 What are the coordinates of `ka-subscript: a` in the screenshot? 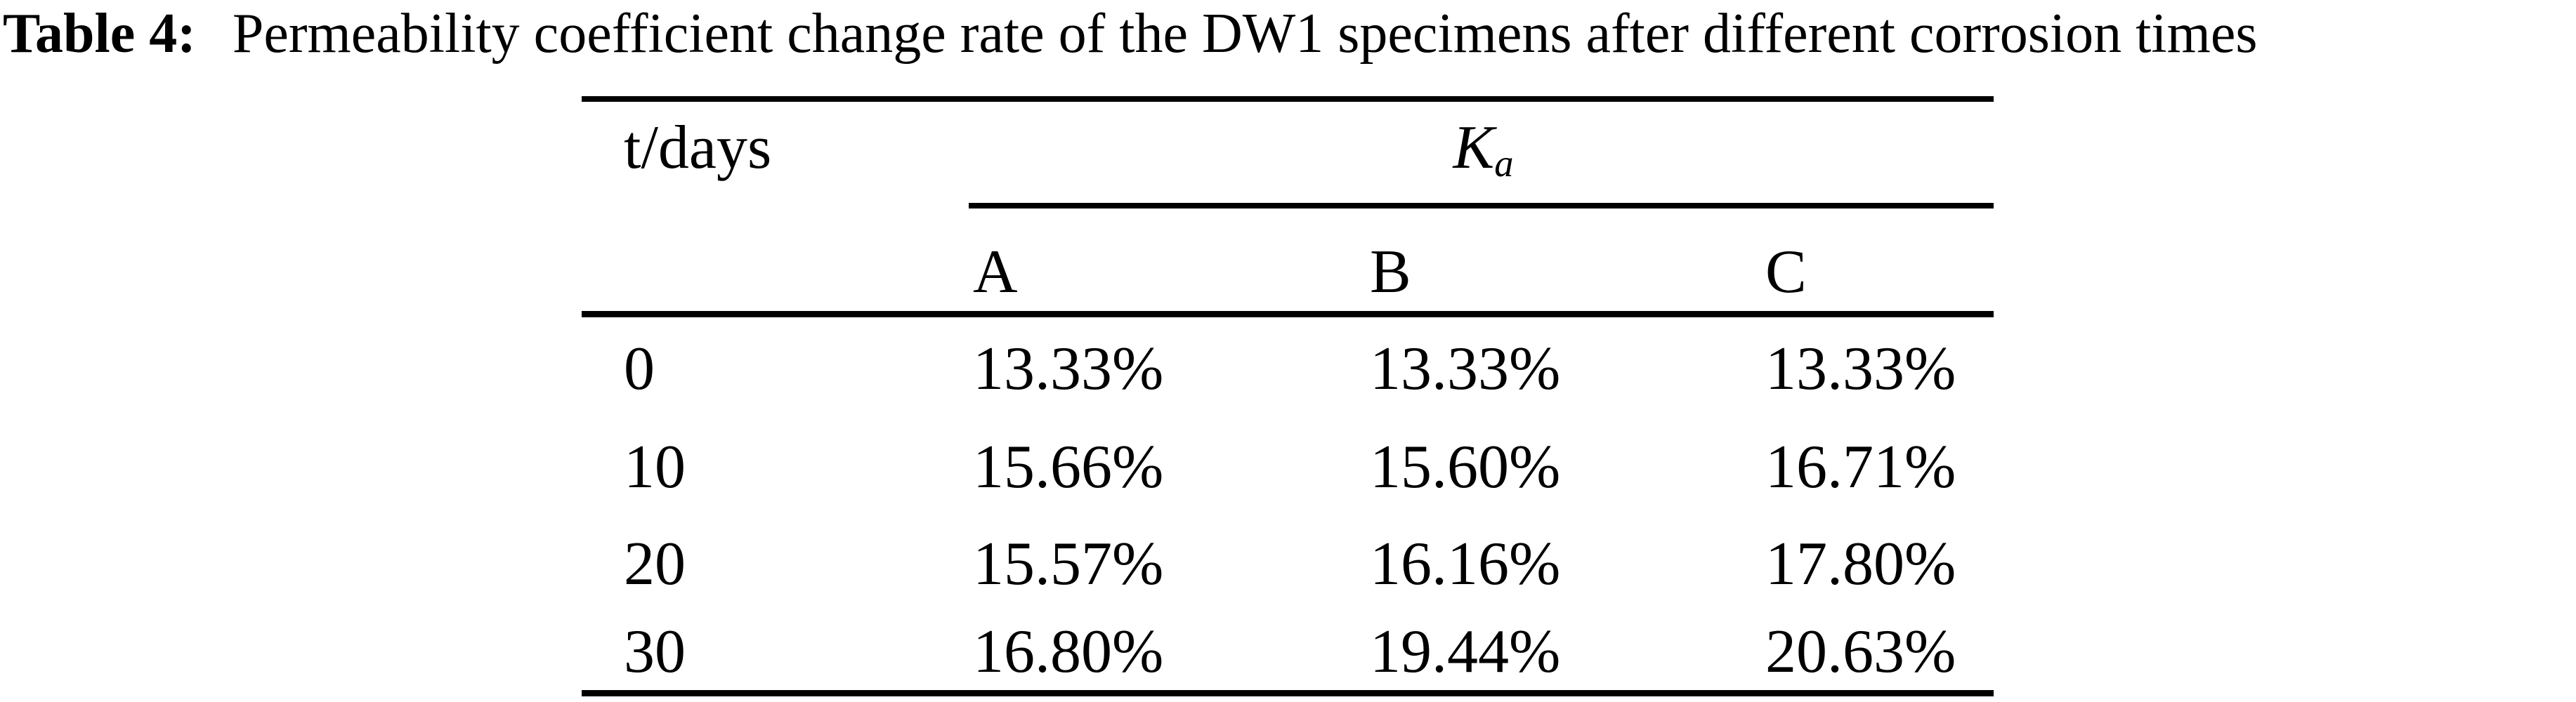 It's located at (1504, 163).